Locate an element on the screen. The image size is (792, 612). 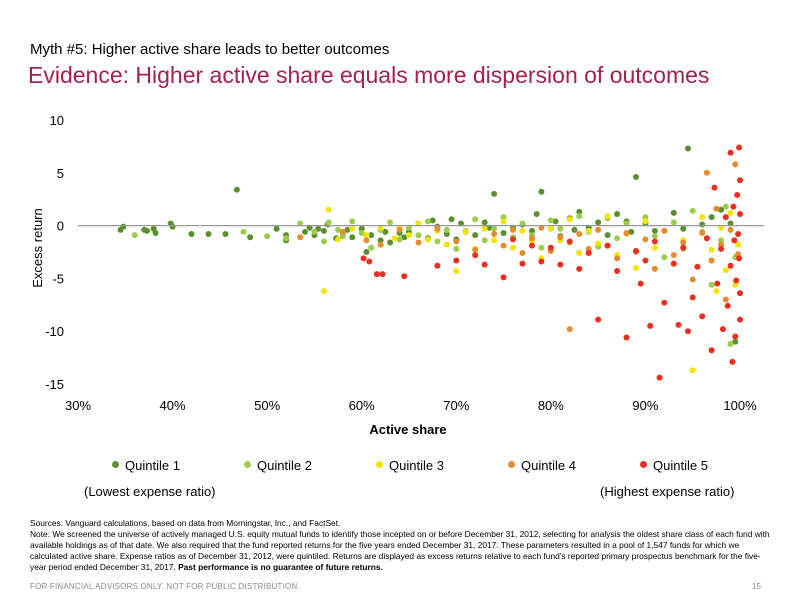
legend-item-quintile-5: Quintile 5 is located at coordinates (674, 465).